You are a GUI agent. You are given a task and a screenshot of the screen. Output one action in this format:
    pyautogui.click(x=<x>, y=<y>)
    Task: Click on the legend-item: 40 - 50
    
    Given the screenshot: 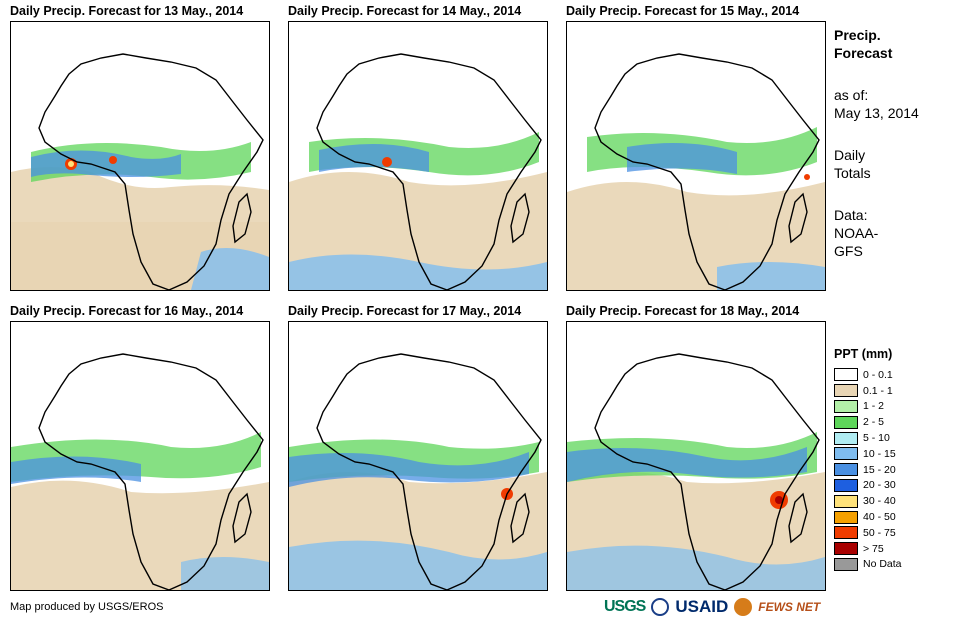 What is the action you would take?
    pyautogui.click(x=899, y=517)
    